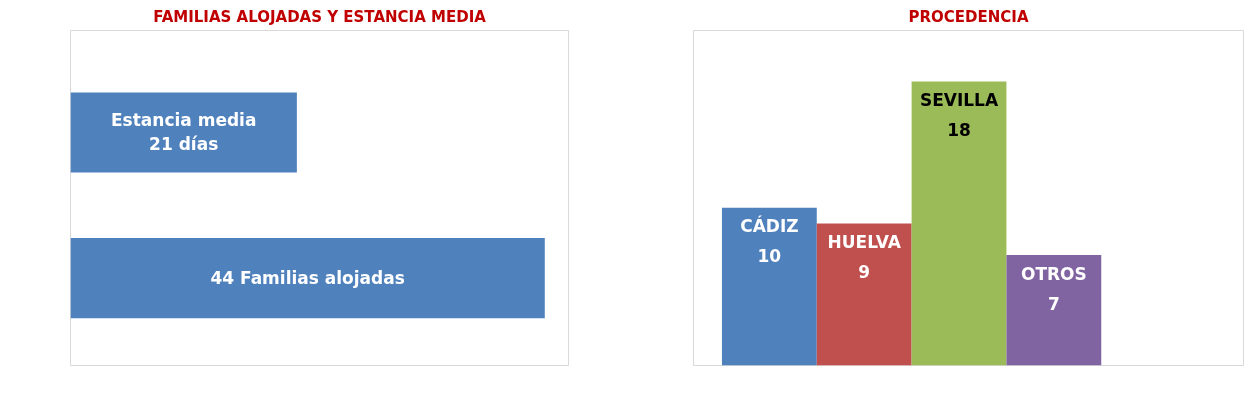  What do you see at coordinates (769, 226) in the screenshot?
I see `x-tick-label: CÁDIZ` at bounding box center [769, 226].